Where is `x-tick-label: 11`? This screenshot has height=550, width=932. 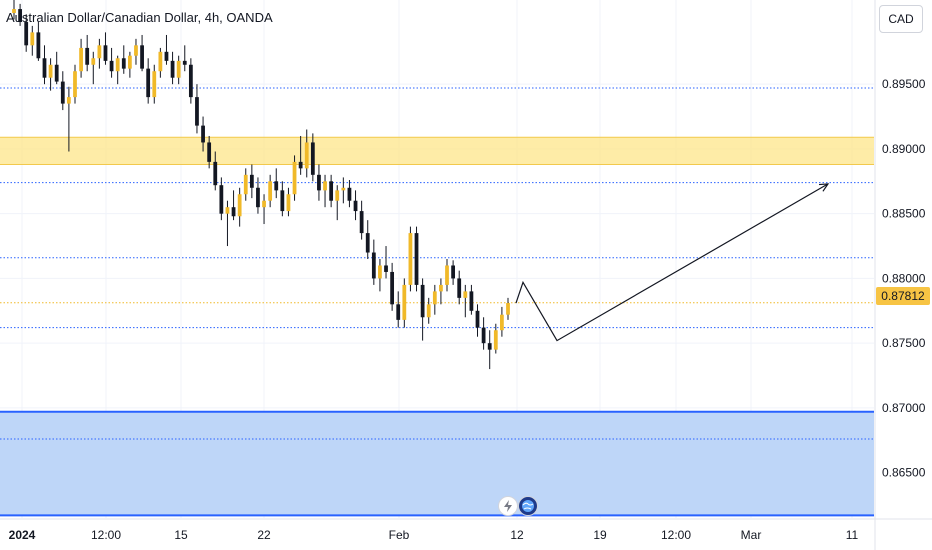 x-tick-label: 11 is located at coordinates (852, 535).